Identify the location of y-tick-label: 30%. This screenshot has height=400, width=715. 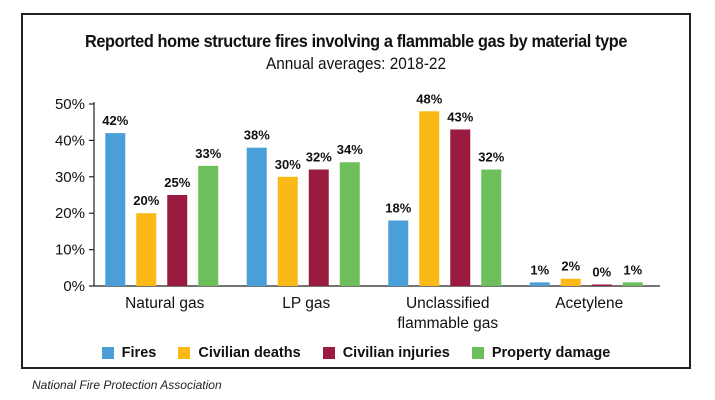
(70, 177).